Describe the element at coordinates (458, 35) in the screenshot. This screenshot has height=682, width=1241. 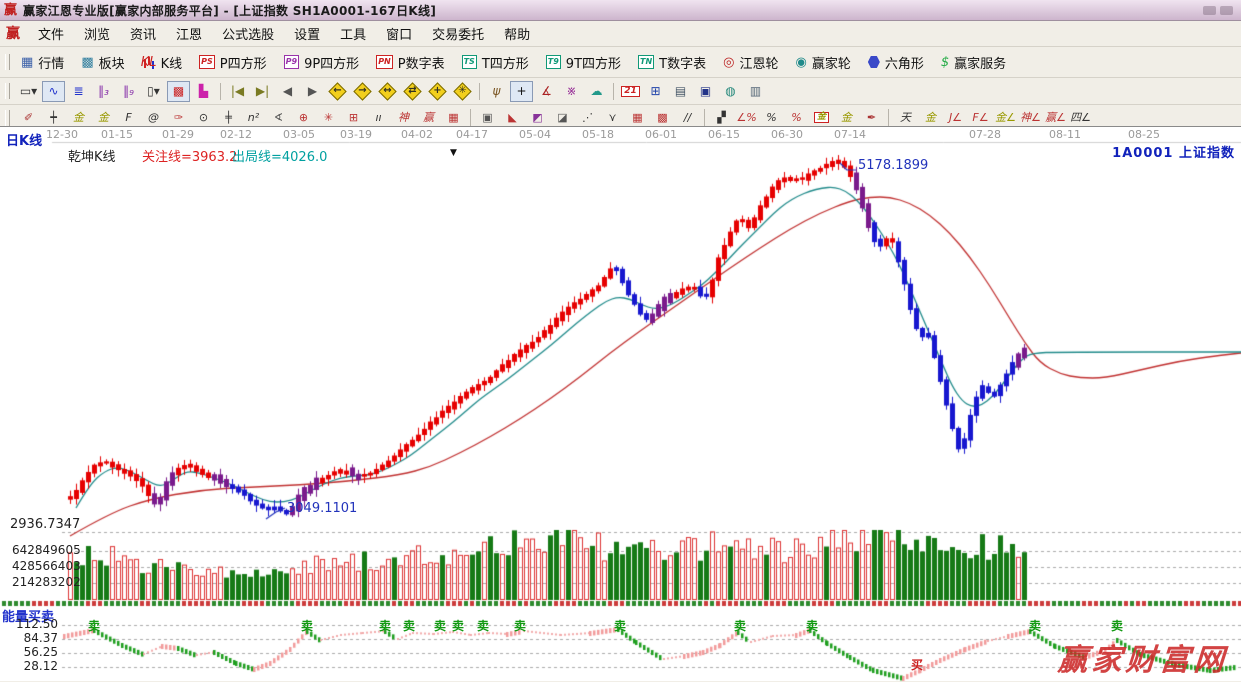
I see `menu-trade-entrust: 交易委托` at that location.